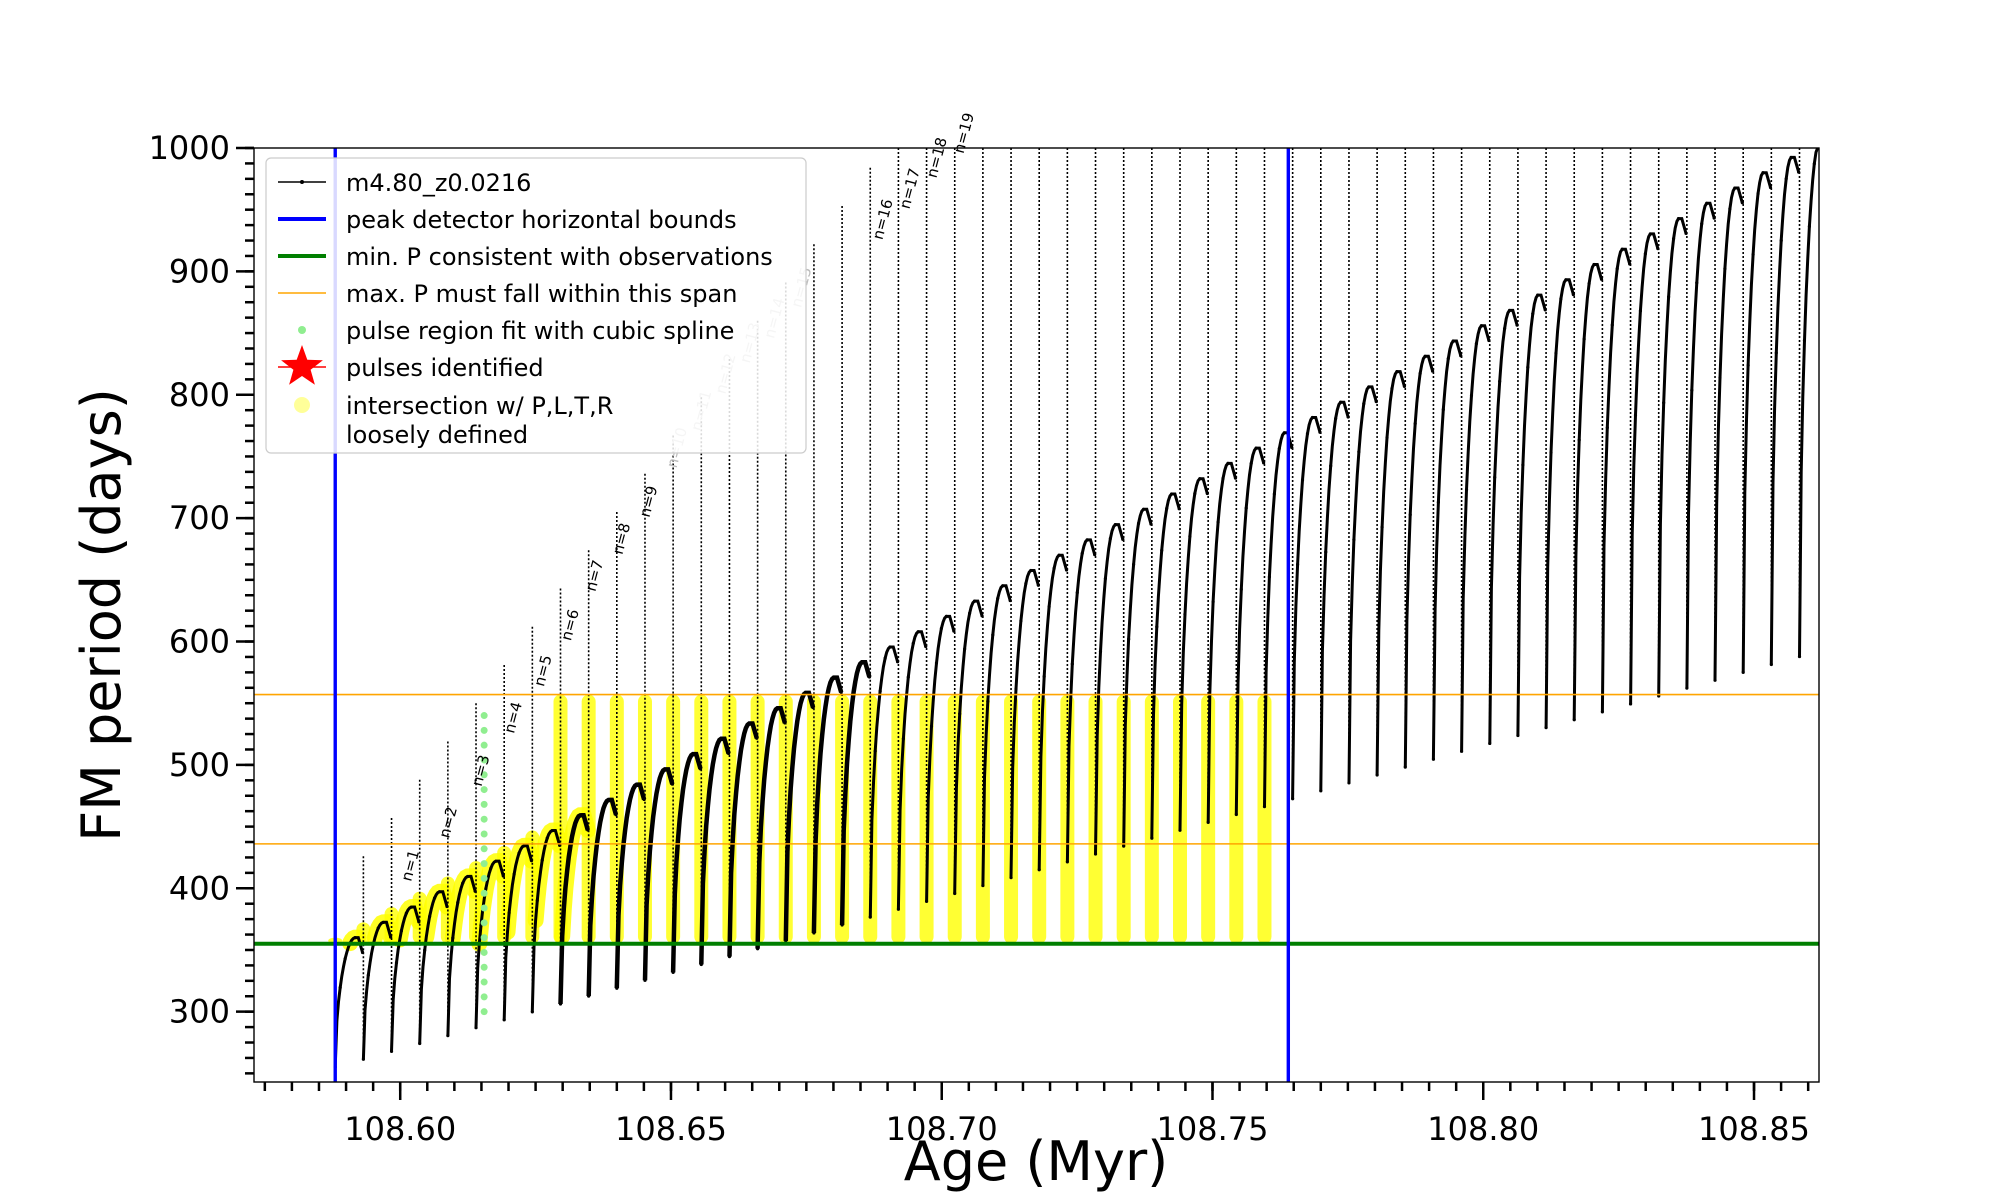 Image resolution: width=2000 pixels, height=1200 pixels. What do you see at coordinates (1264, 819) in the screenshot?
I see `loosely-defined-segment` at bounding box center [1264, 819].